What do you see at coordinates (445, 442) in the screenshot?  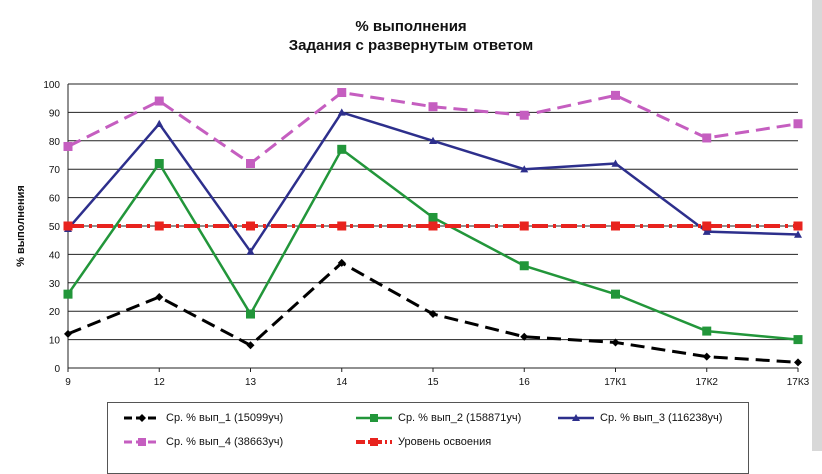 I see `legend-label: Уровень освоения` at bounding box center [445, 442].